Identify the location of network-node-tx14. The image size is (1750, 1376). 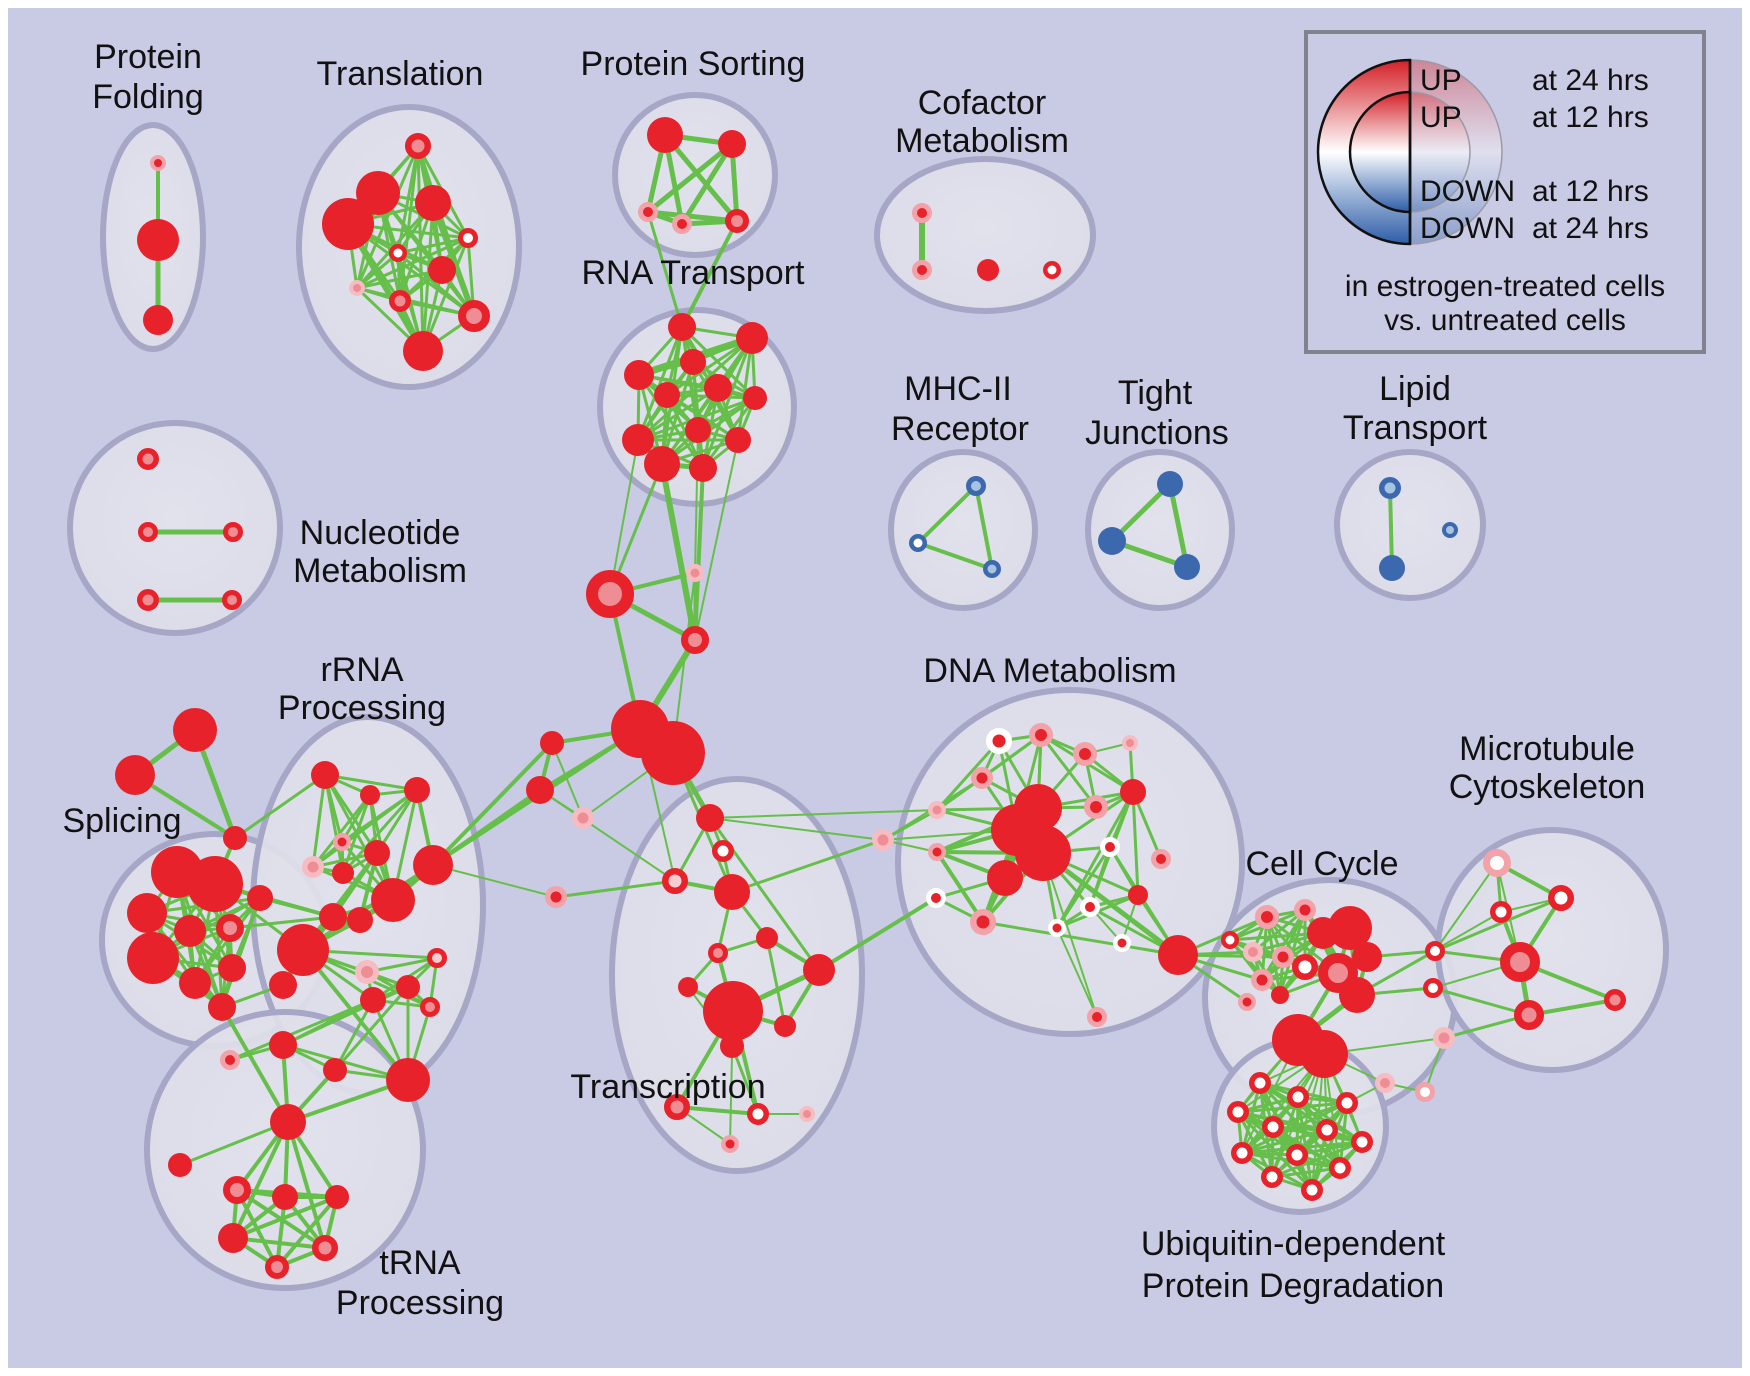
(758, 1114).